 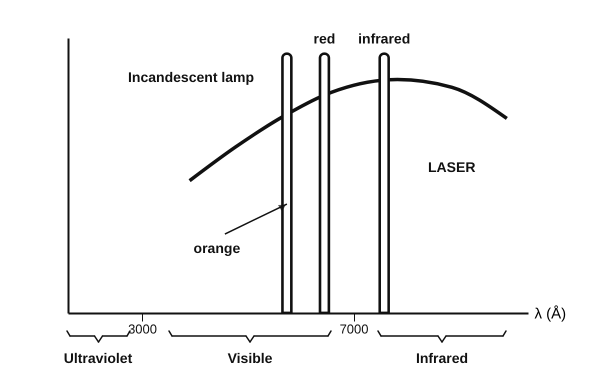 What do you see at coordinates (217, 248) in the screenshot?
I see `annotation: orange` at bounding box center [217, 248].